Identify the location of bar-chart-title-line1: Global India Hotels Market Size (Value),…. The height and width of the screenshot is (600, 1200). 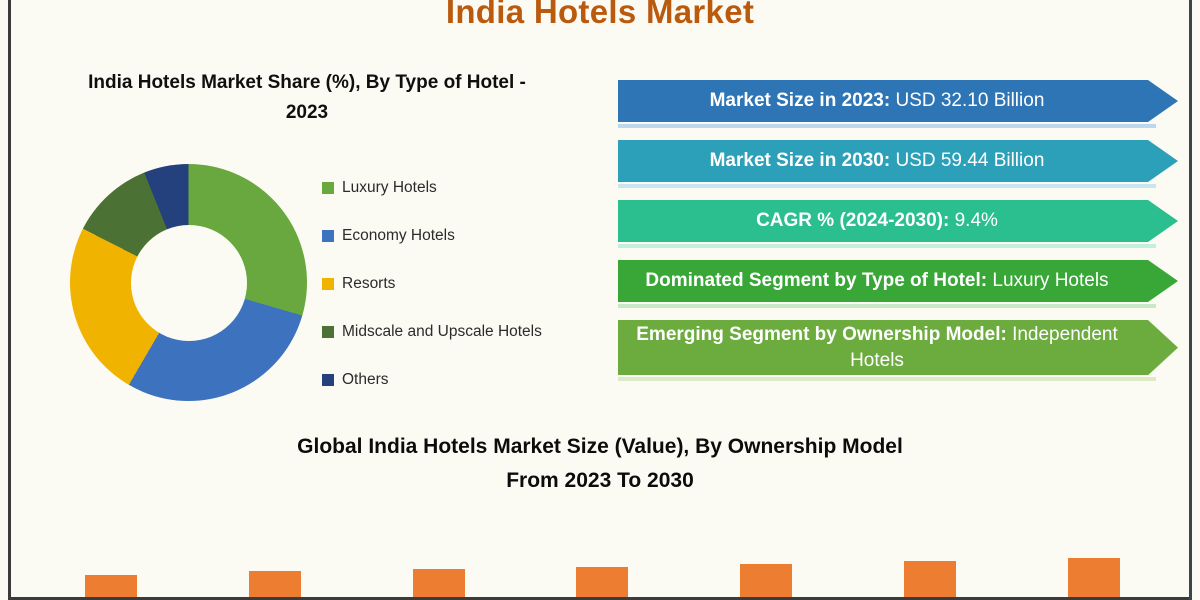
(600, 446).